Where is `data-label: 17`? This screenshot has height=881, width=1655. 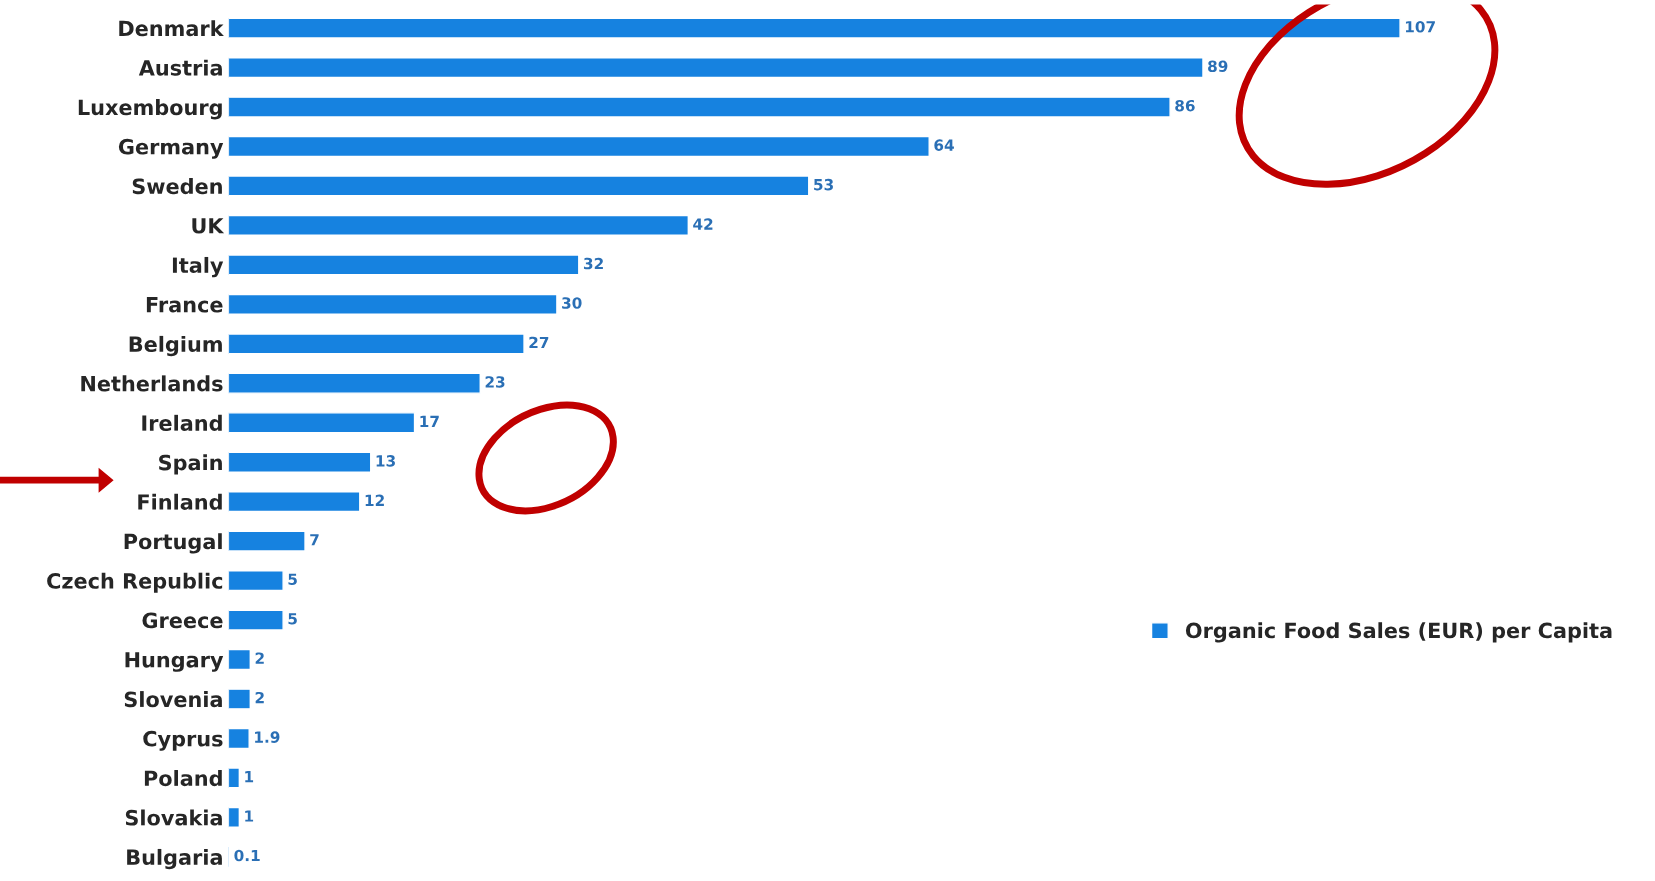
data-label: 17 is located at coordinates (429, 421).